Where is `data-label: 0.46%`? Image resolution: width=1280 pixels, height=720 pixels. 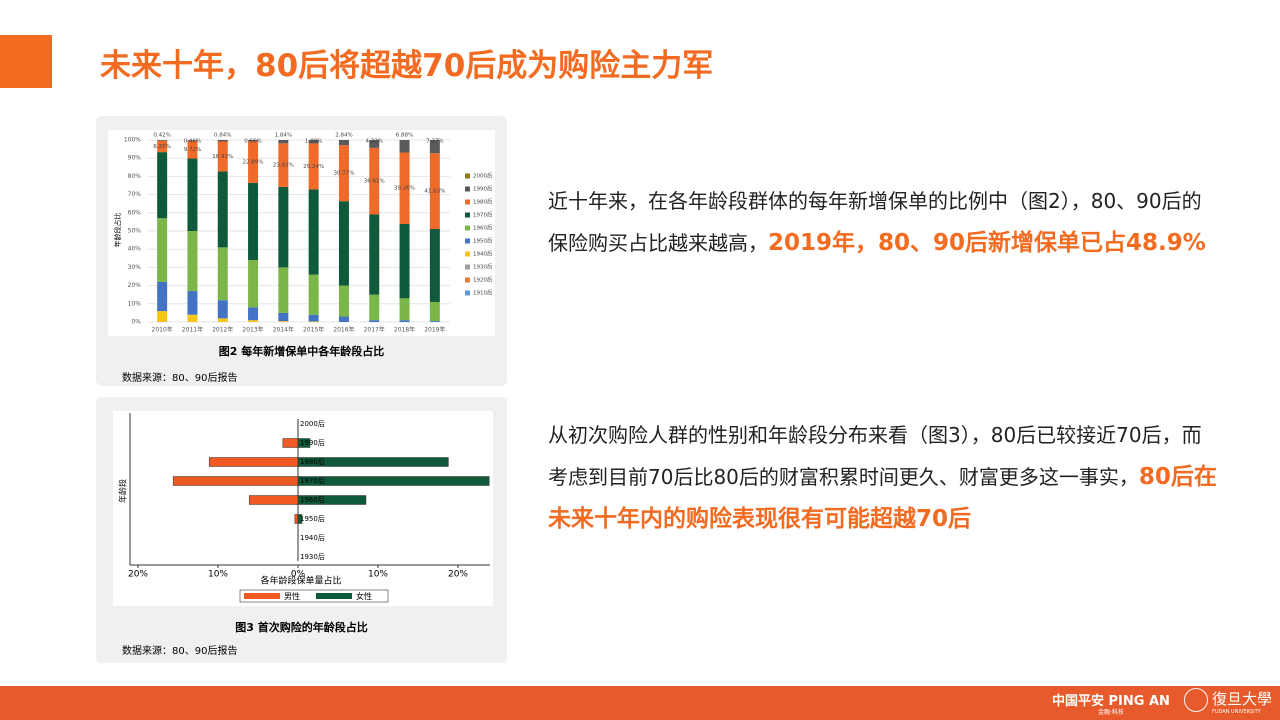 data-label: 0.46% is located at coordinates (192, 142).